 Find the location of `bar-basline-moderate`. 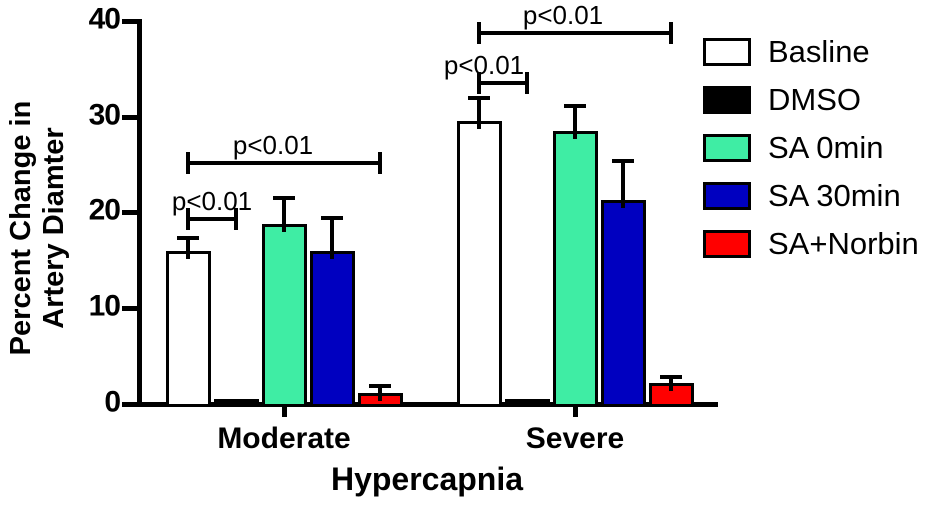

bar-basline-moderate is located at coordinates (188, 329).